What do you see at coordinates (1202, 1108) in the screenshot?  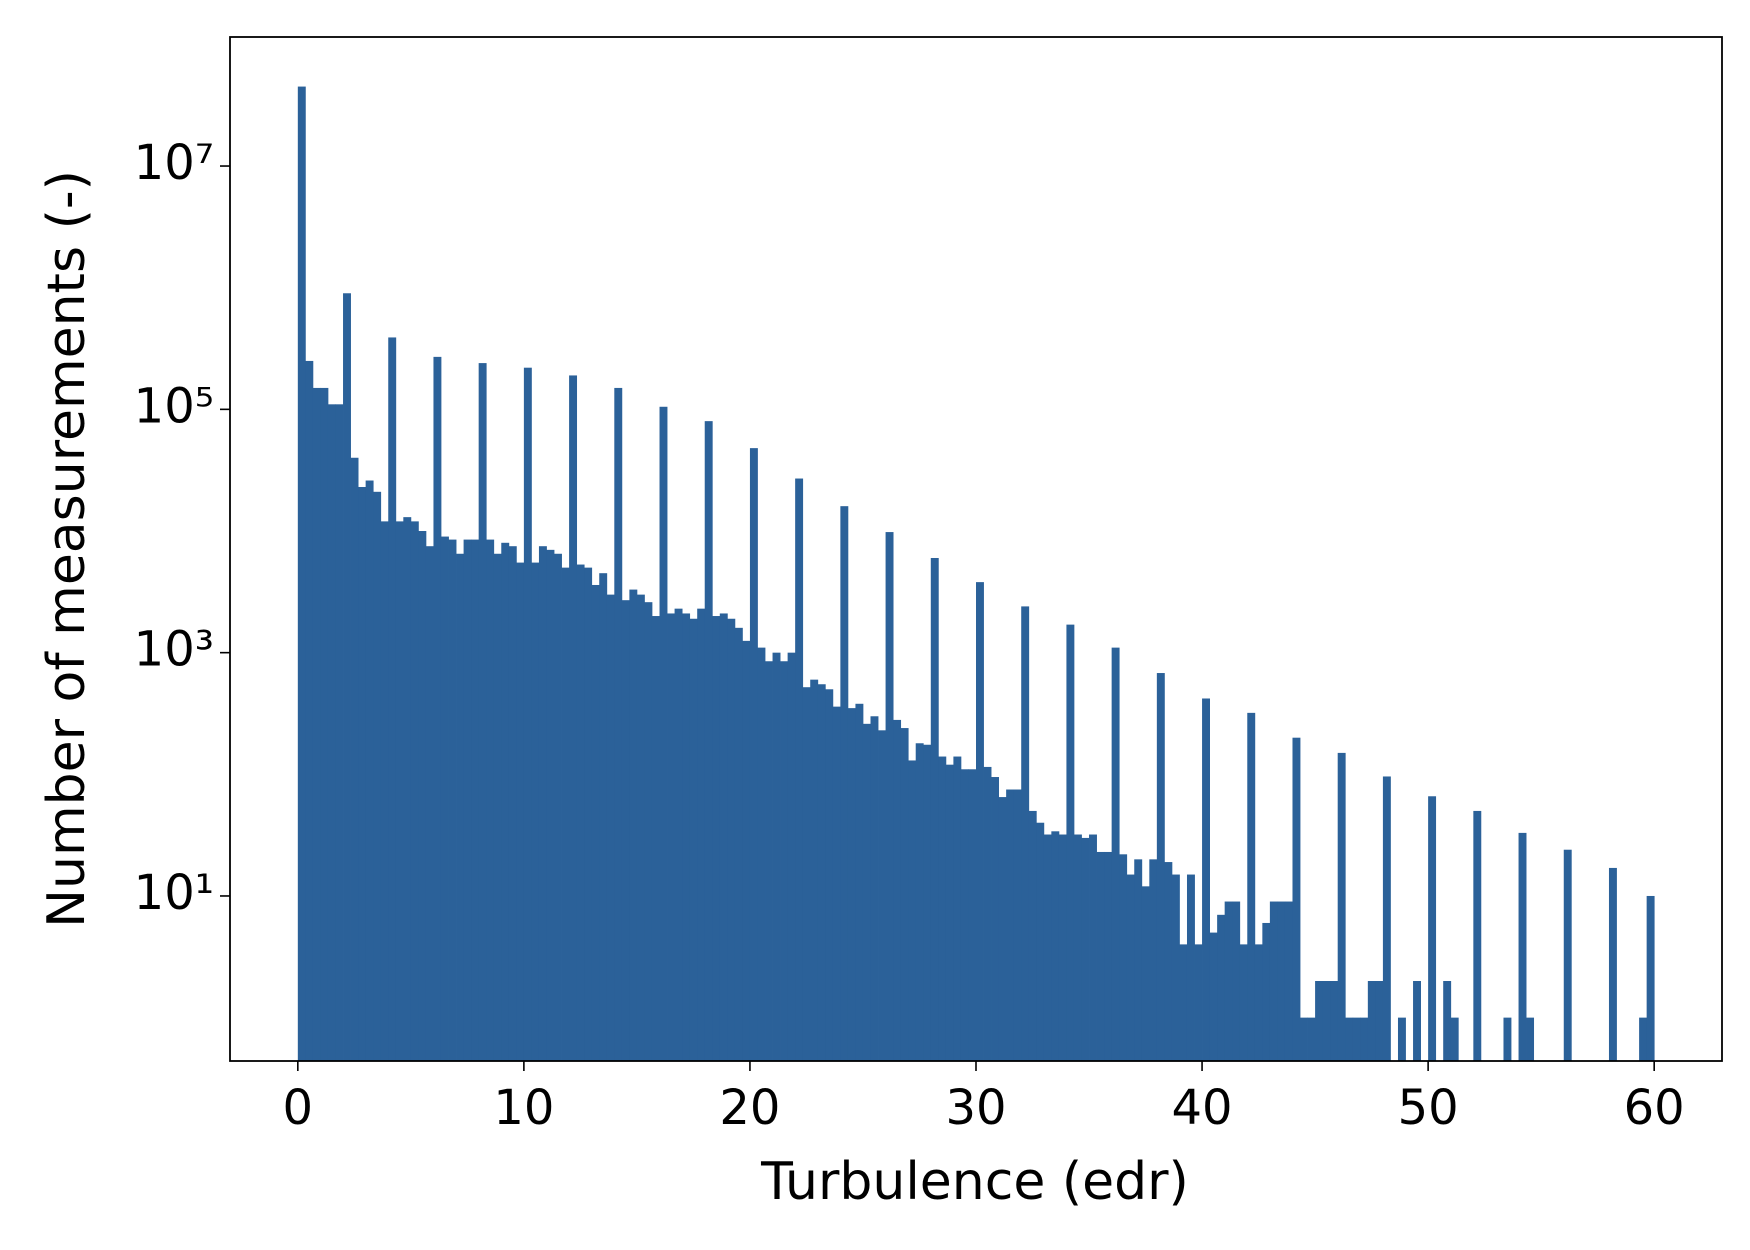 I see `x-tick-label: 40` at bounding box center [1202, 1108].